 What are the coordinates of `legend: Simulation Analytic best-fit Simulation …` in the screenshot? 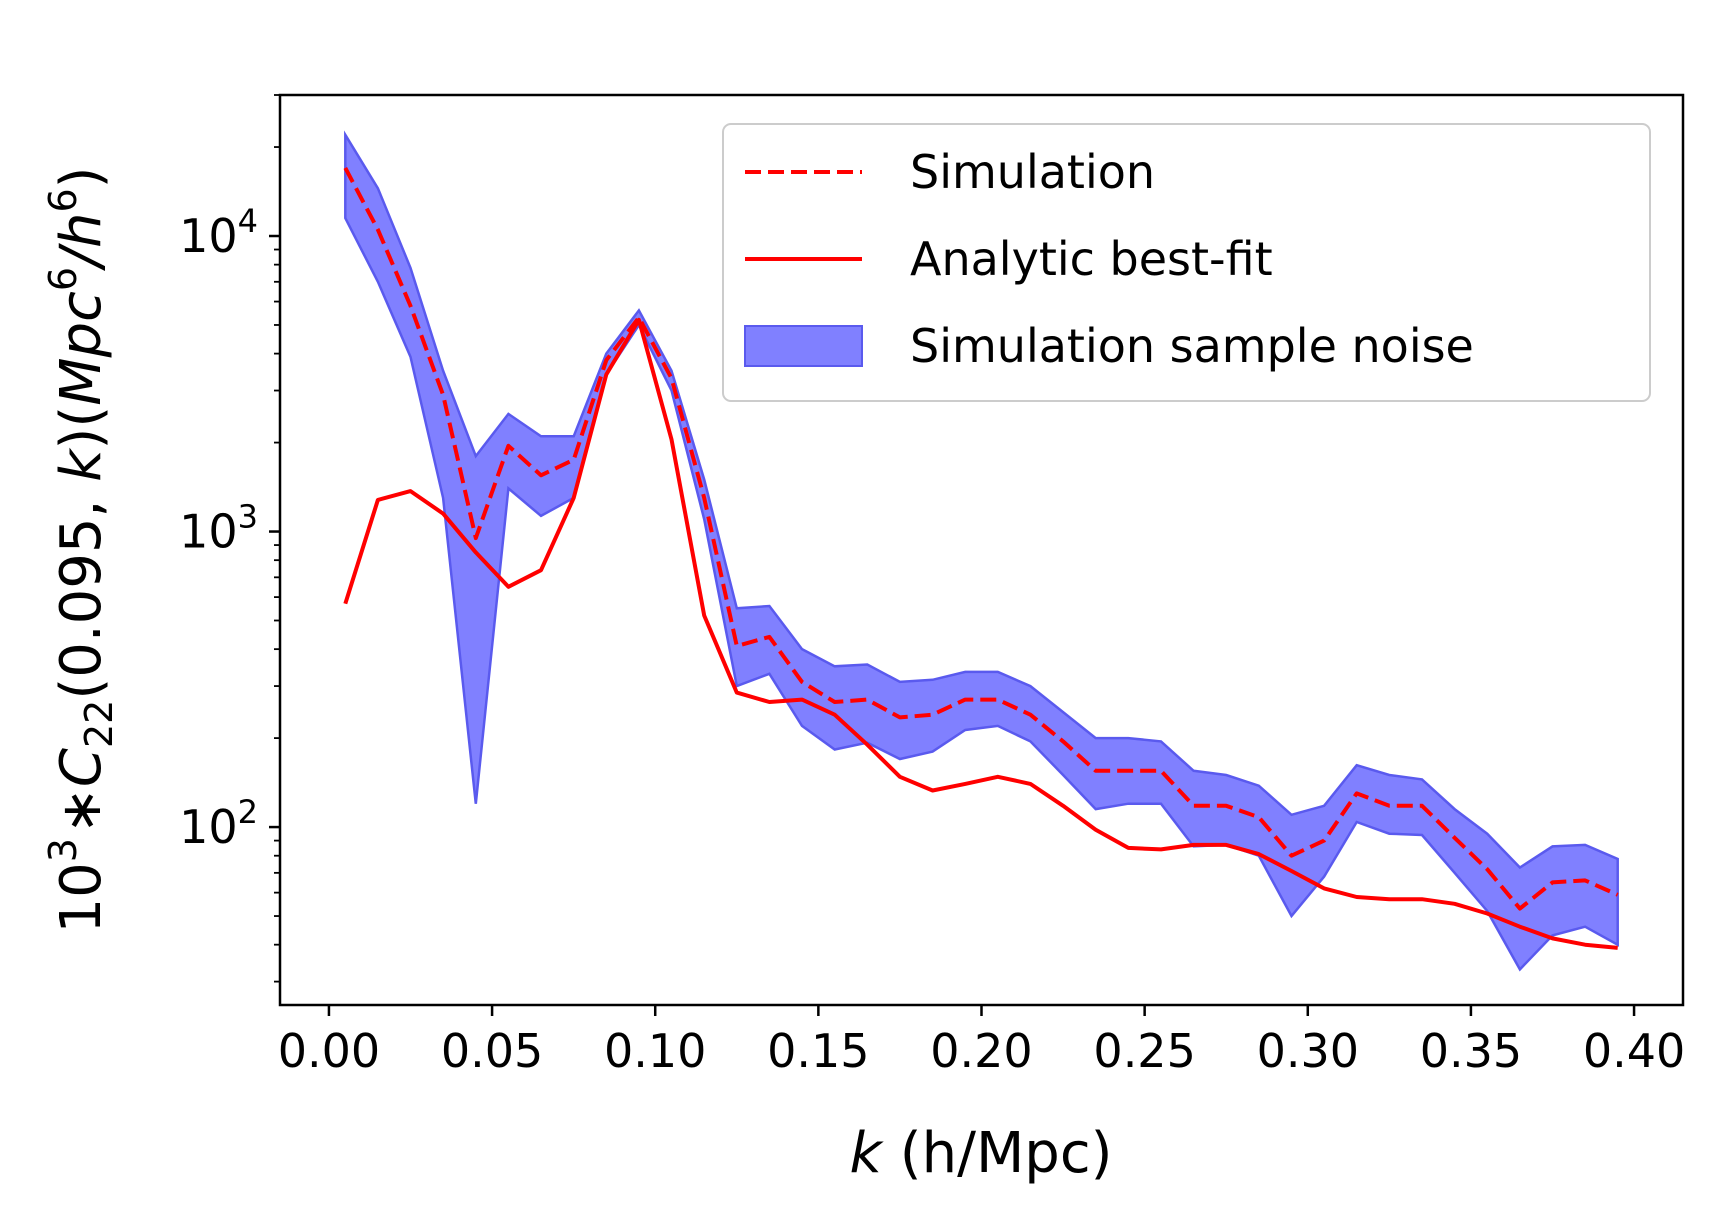 It's located at (1186, 262).